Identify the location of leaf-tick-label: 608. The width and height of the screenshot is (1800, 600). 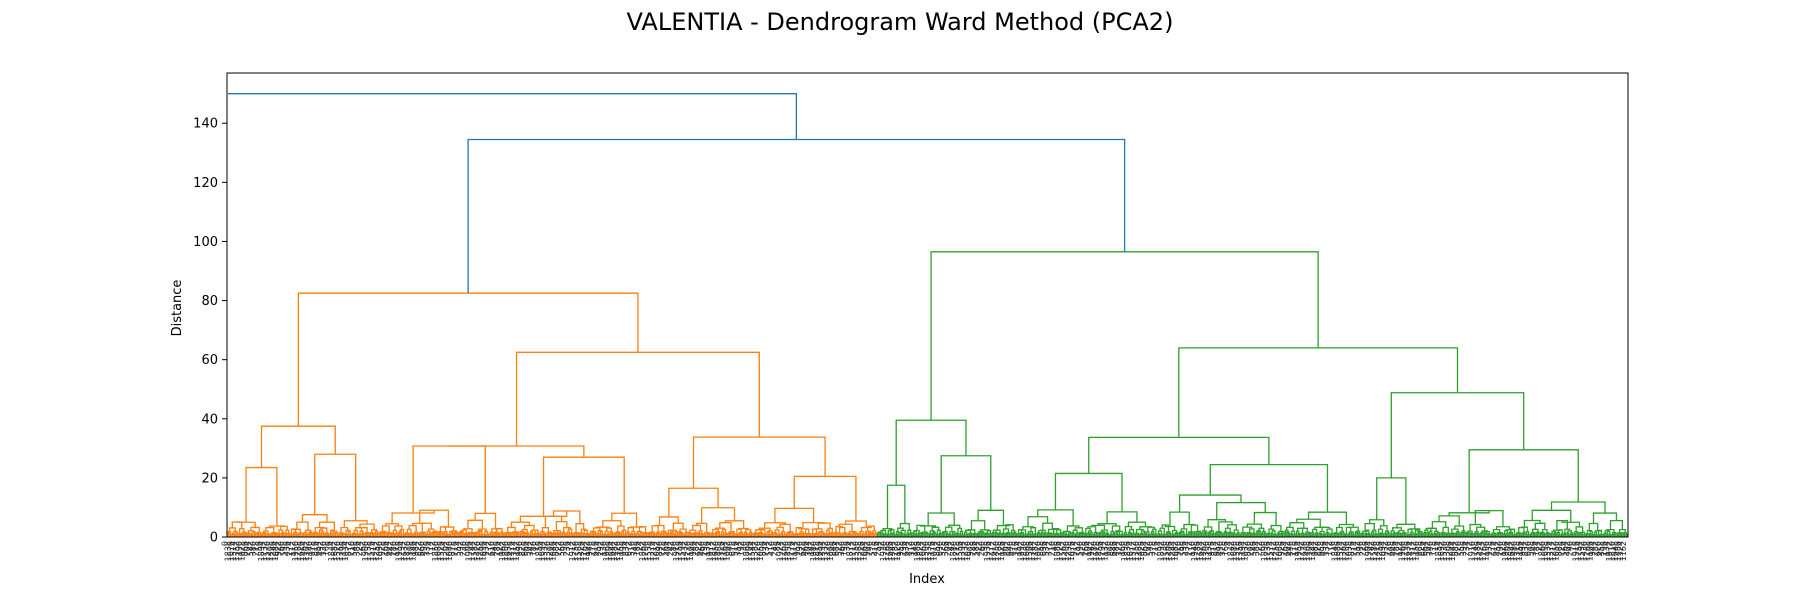
(1390, 548).